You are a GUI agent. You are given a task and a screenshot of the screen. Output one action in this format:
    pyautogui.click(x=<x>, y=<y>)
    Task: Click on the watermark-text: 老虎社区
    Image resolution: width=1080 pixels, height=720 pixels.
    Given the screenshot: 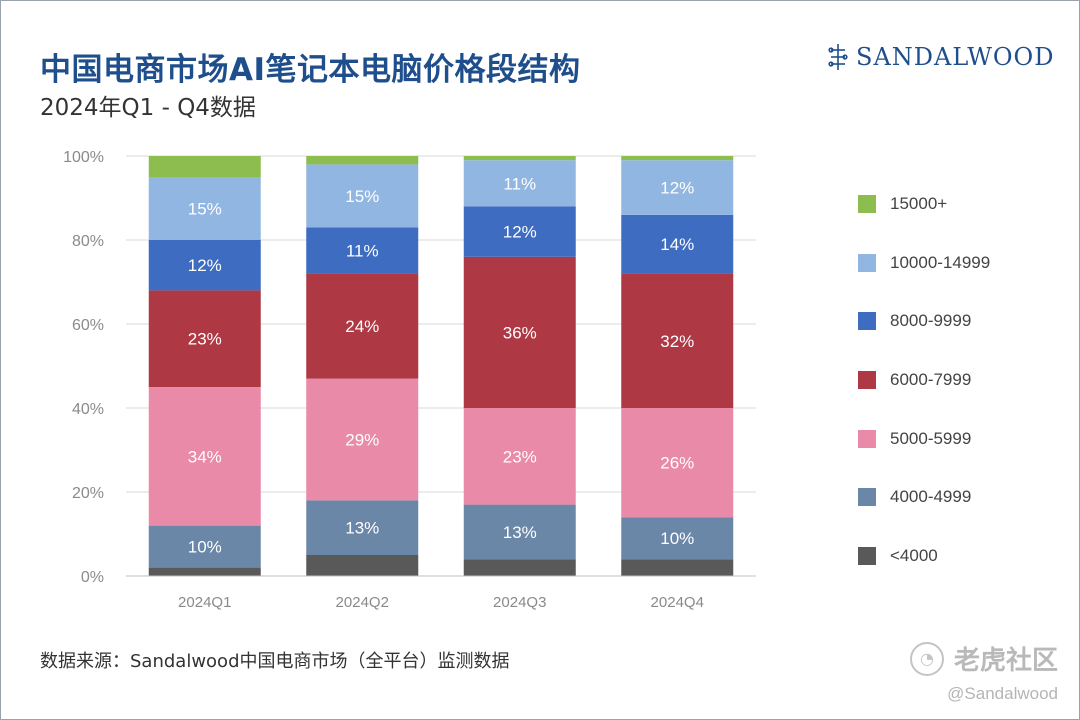 What is the action you would take?
    pyautogui.click(x=1005, y=661)
    